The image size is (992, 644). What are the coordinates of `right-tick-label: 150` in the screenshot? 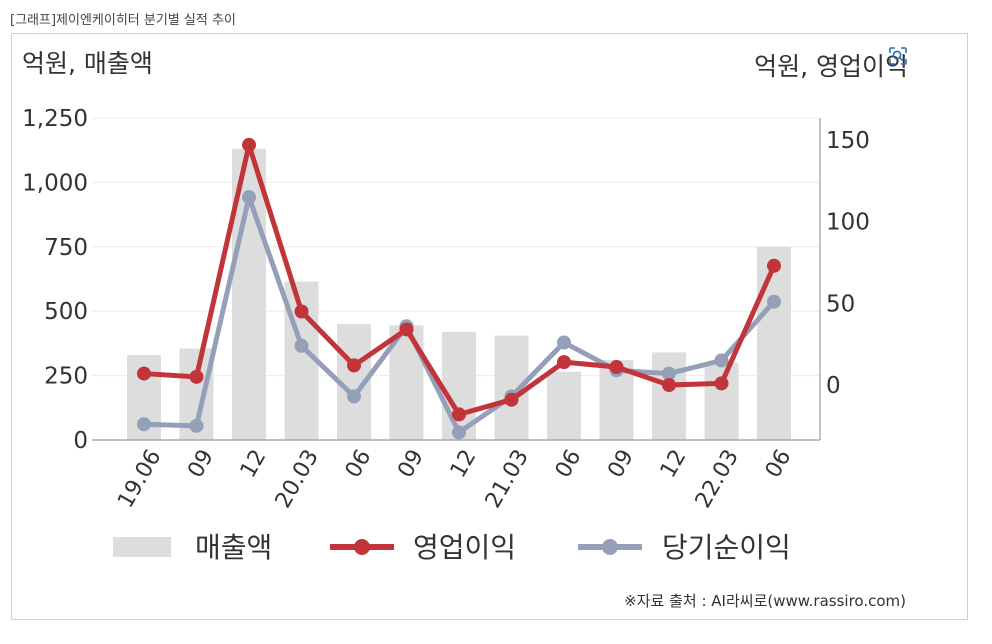 It's located at (848, 141).